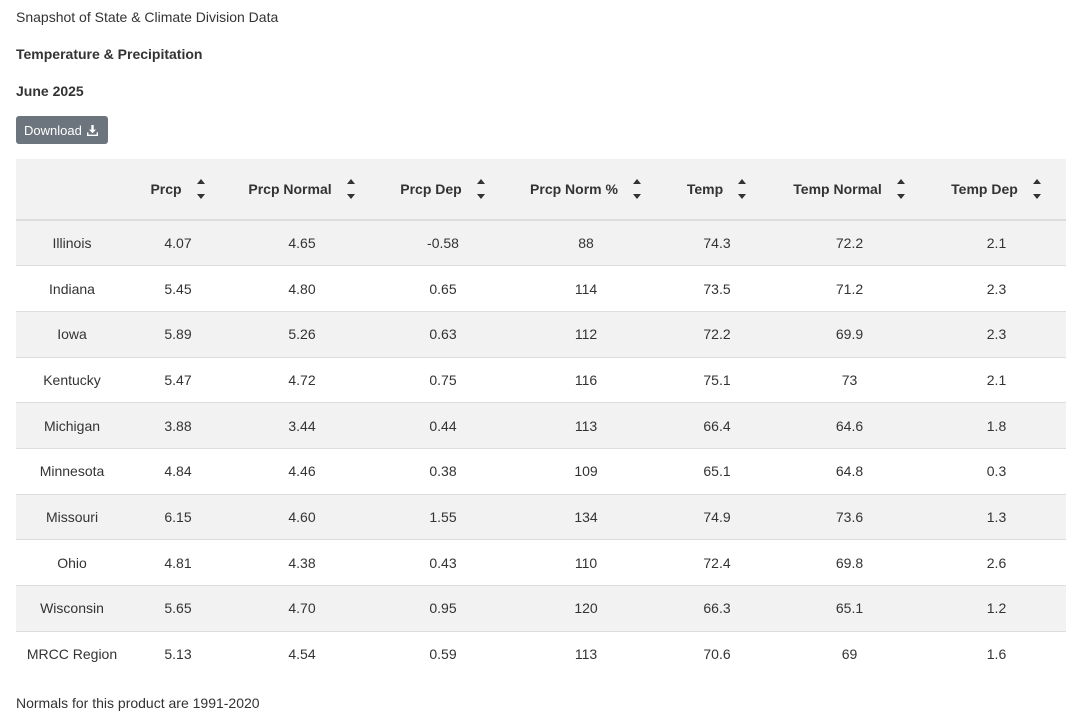 This screenshot has height=715, width=1074. Describe the element at coordinates (302, 654) in the screenshot. I see `table-cell-prcp-normal: 4.54` at that location.